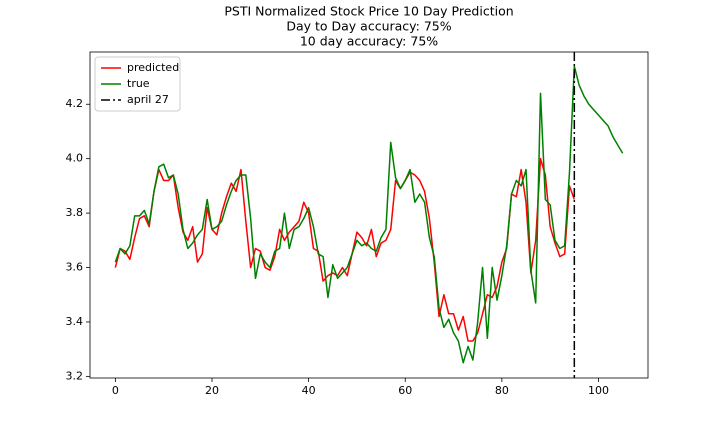 The image size is (720, 432). What do you see at coordinates (405, 390) in the screenshot?
I see `x-tick-label: 60` at bounding box center [405, 390].